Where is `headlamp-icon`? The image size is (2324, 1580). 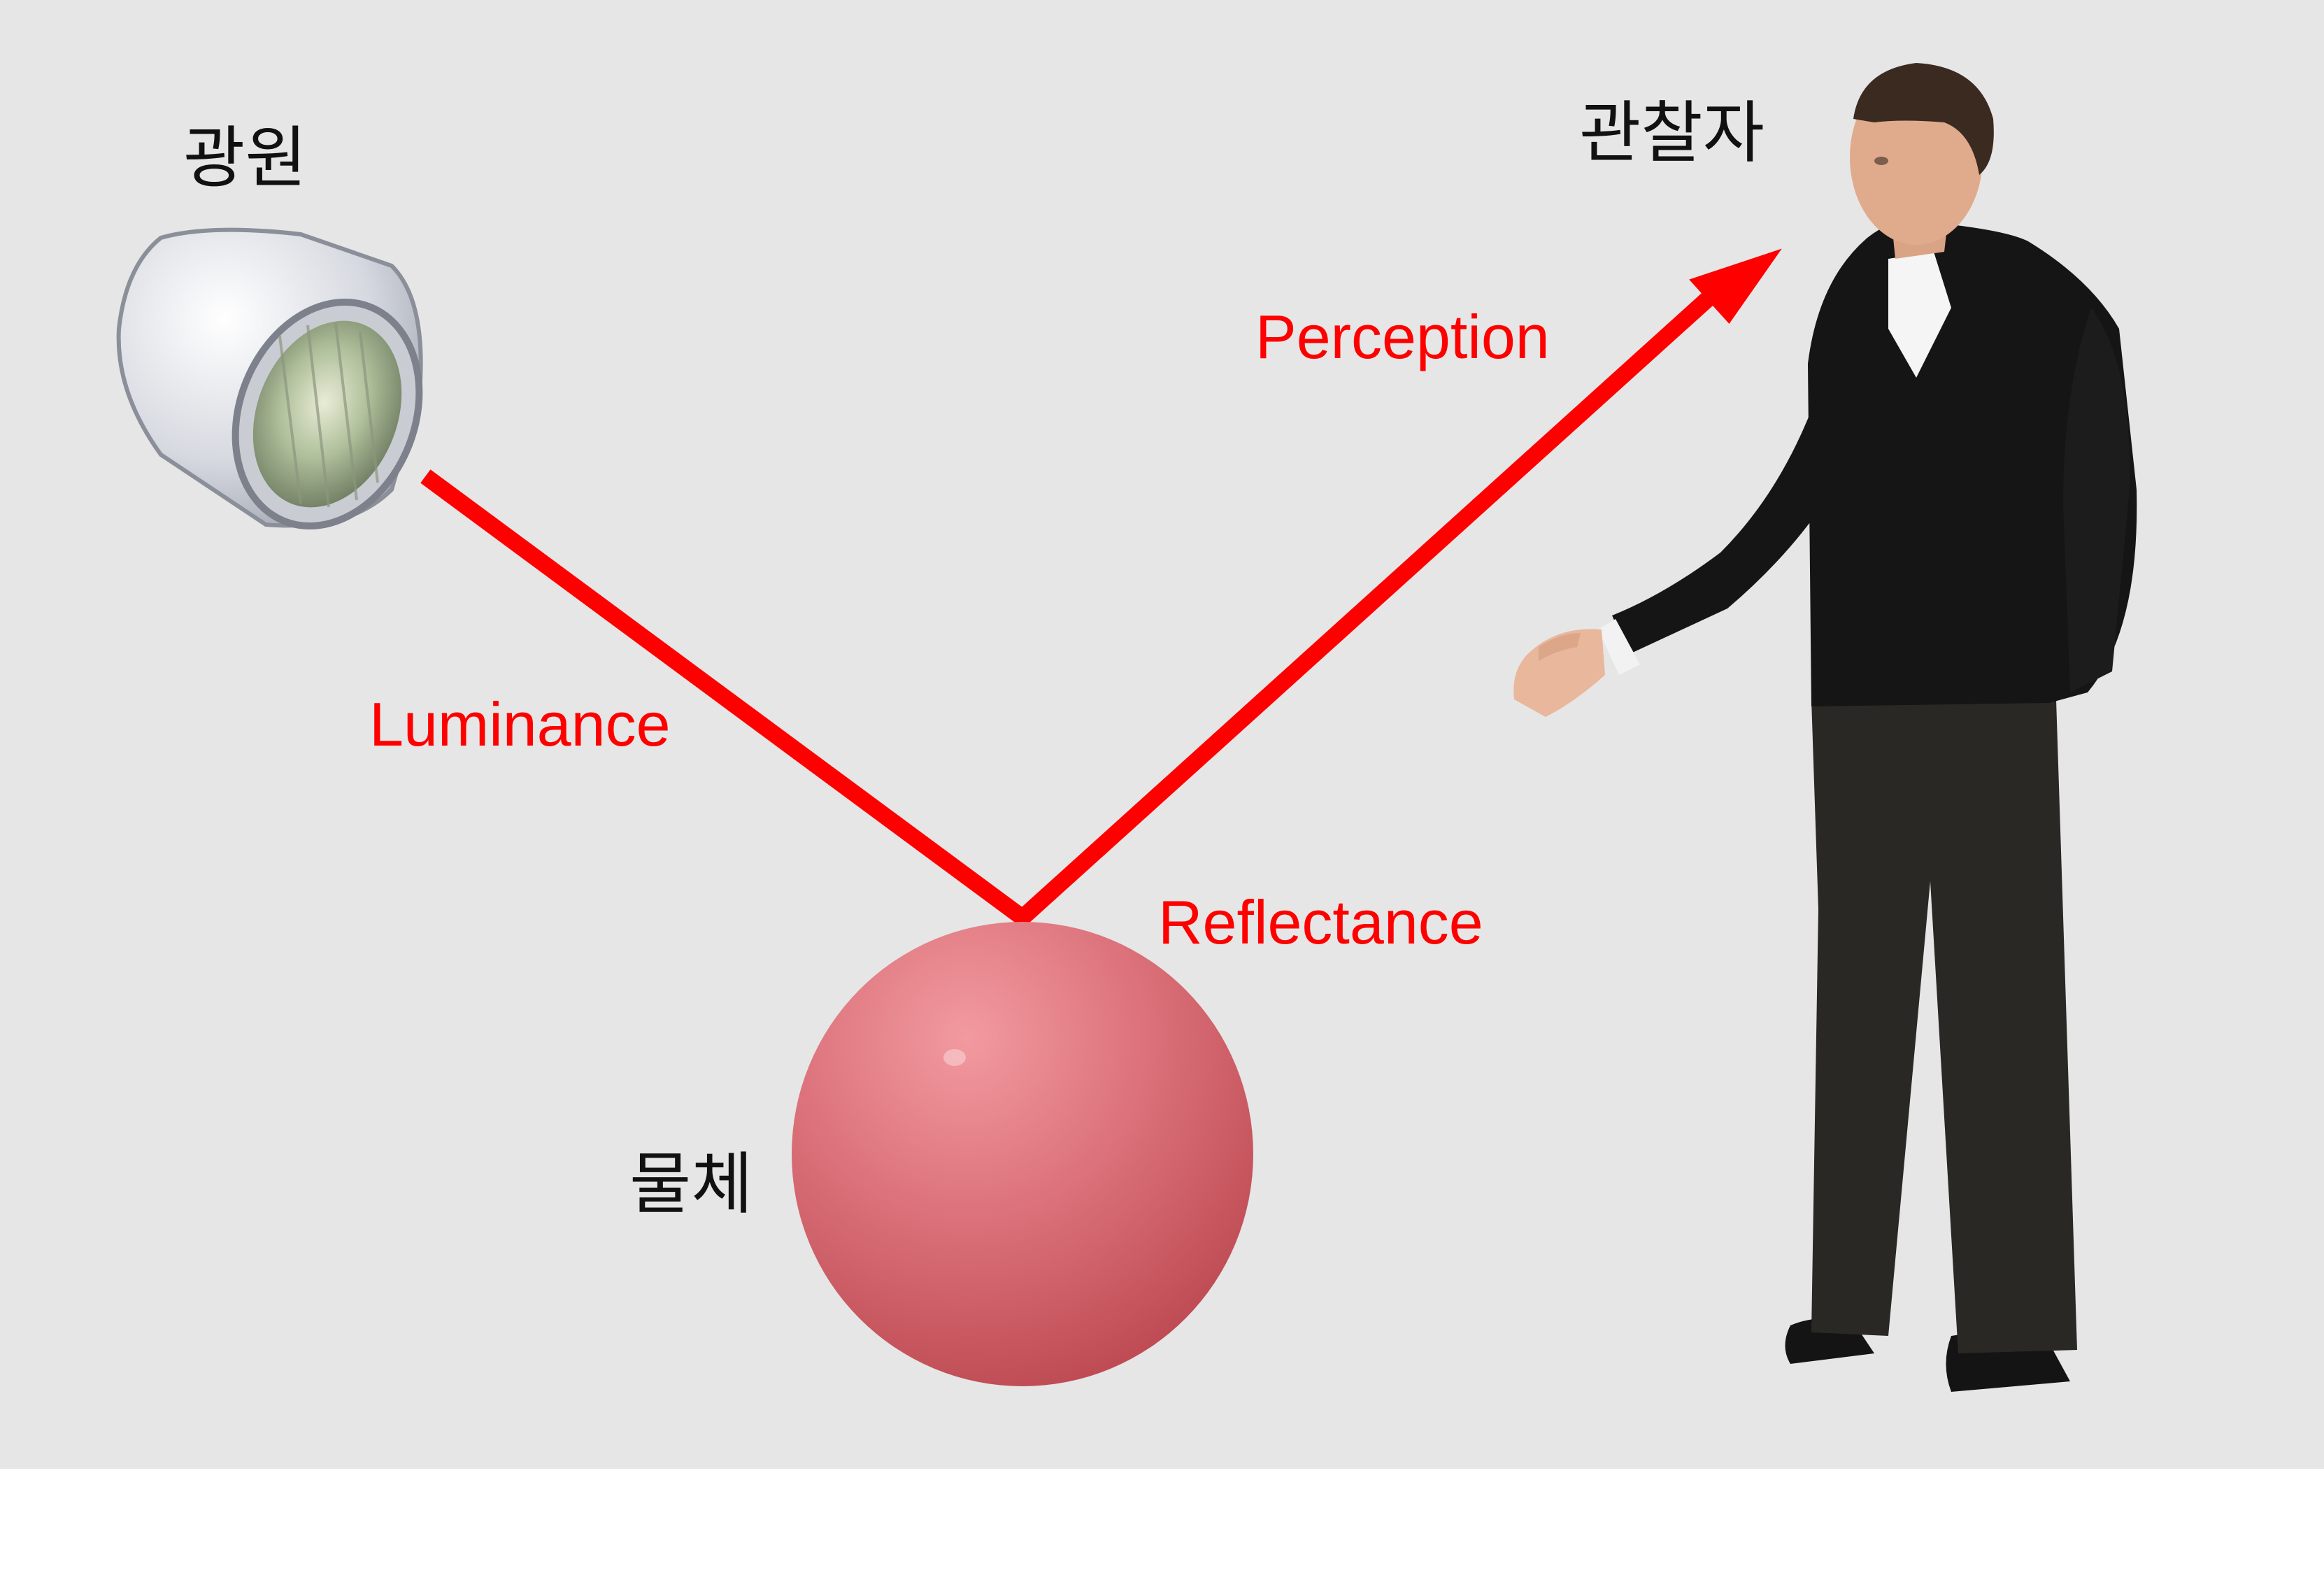
headlamp-icon is located at coordinates (269, 378).